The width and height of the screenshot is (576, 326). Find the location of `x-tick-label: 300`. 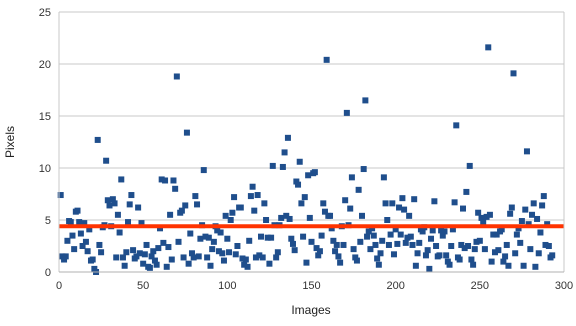

x-tick-label: 300 is located at coordinates (564, 286).